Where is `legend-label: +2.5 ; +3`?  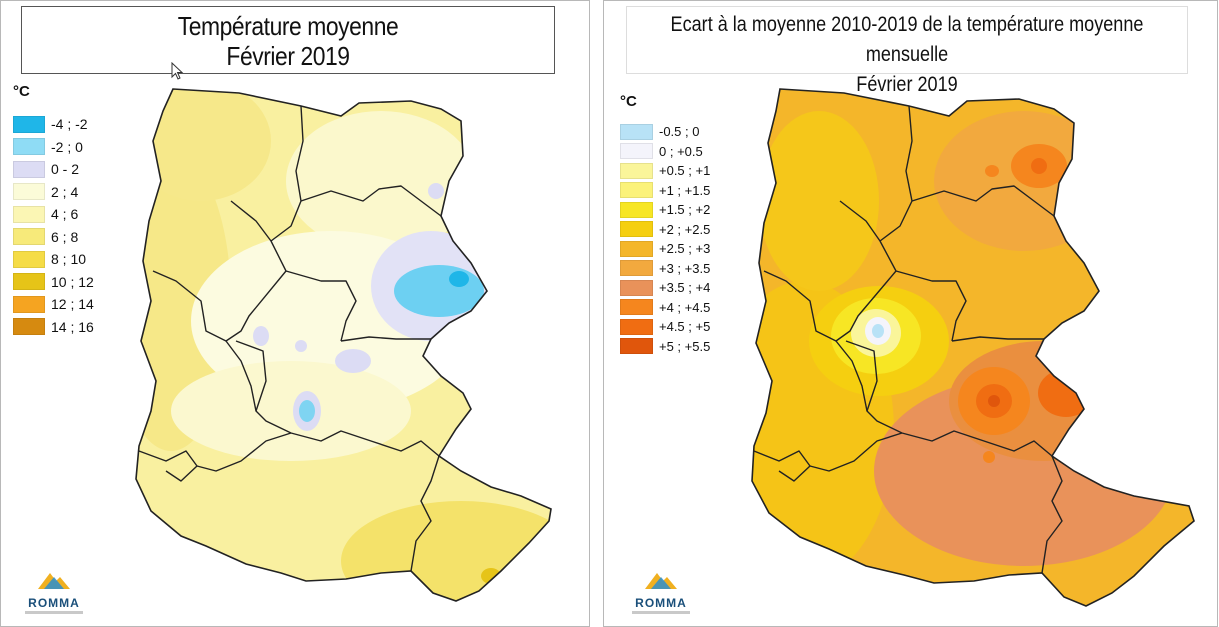 legend-label: +2.5 ; +3 is located at coordinates (685, 249).